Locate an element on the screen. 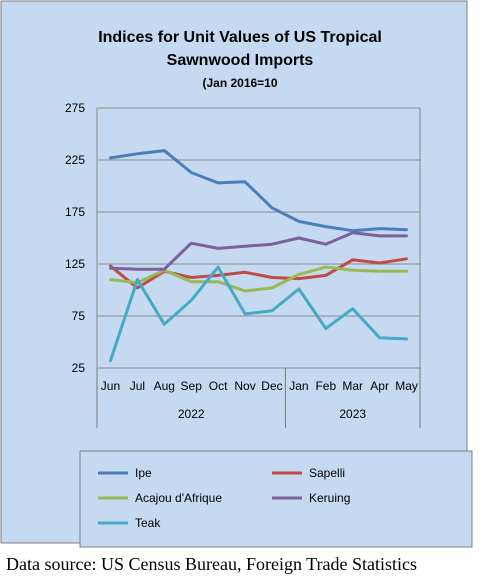 This screenshot has height=581, width=492. x-tick-label: Jun is located at coordinates (110, 386).